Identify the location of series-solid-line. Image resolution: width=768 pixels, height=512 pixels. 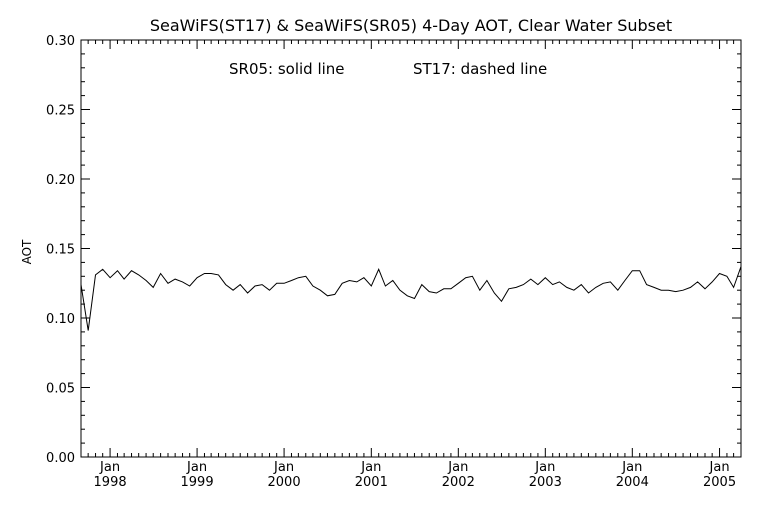
(411, 298).